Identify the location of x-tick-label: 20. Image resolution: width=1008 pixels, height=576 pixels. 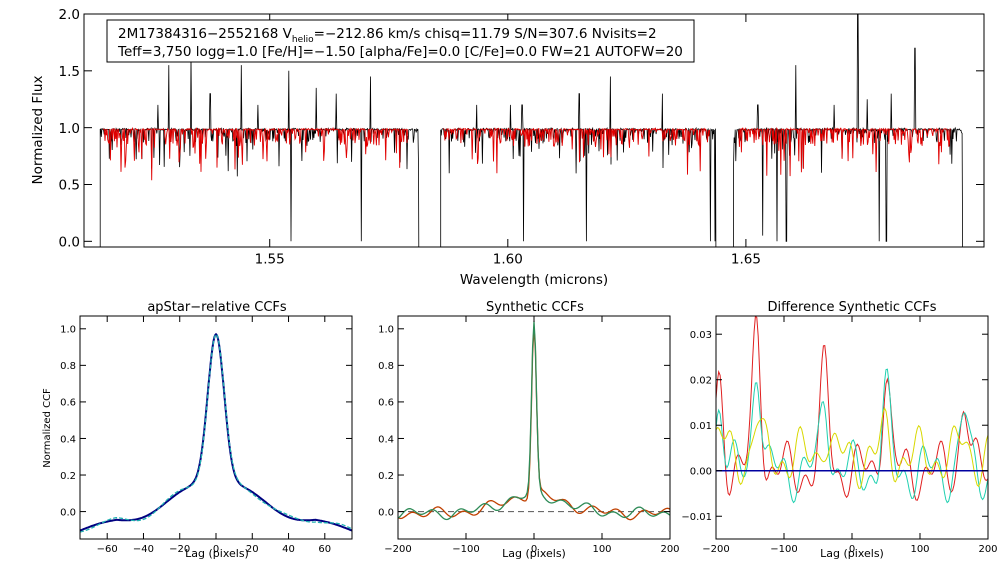
(252, 549).